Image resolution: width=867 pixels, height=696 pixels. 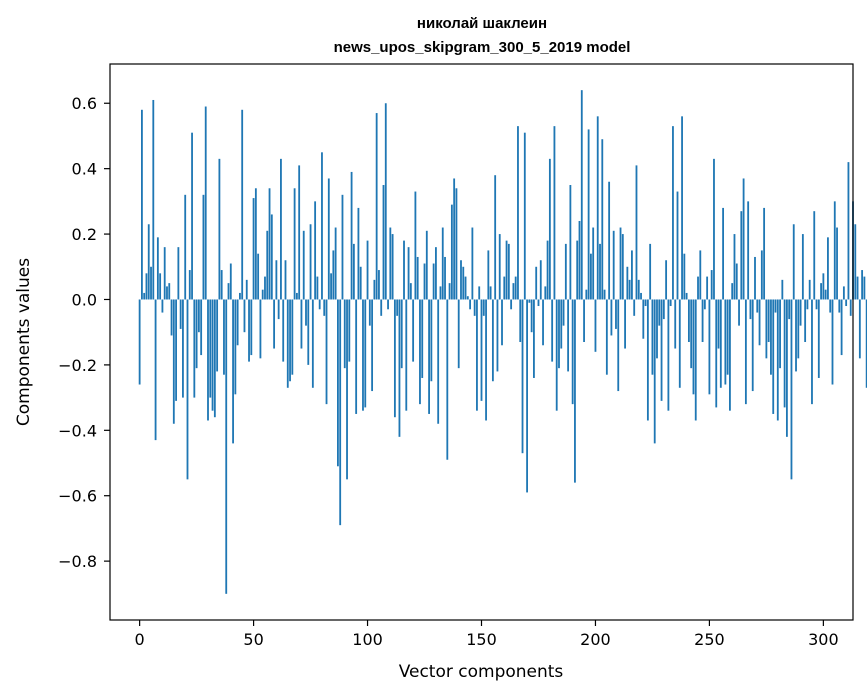 I want to click on y-tick-label-4: 0.0, so click(x=84, y=299).